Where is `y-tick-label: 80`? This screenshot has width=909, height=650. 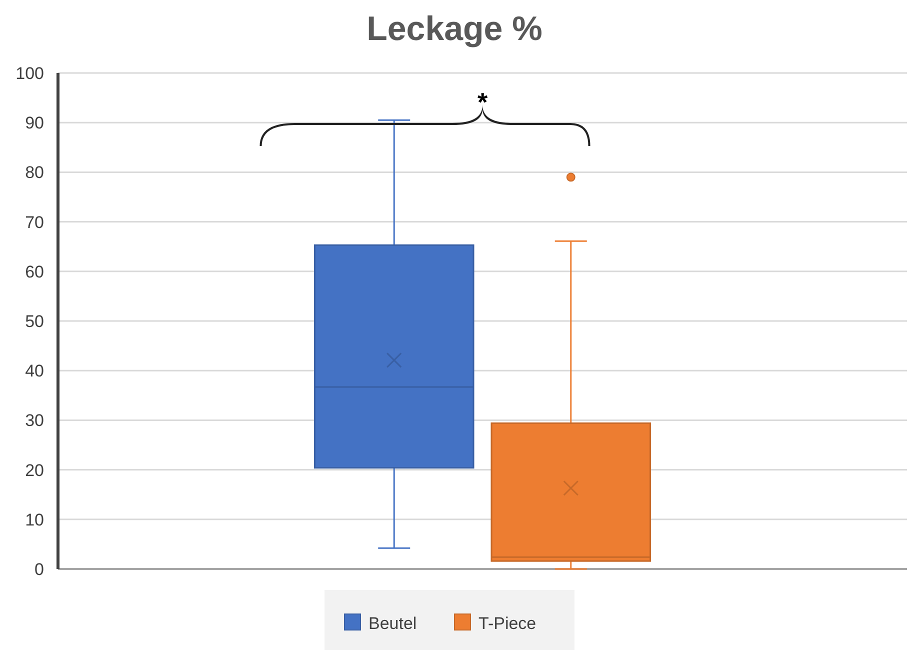 y-tick-label: 80 is located at coordinates (34, 172).